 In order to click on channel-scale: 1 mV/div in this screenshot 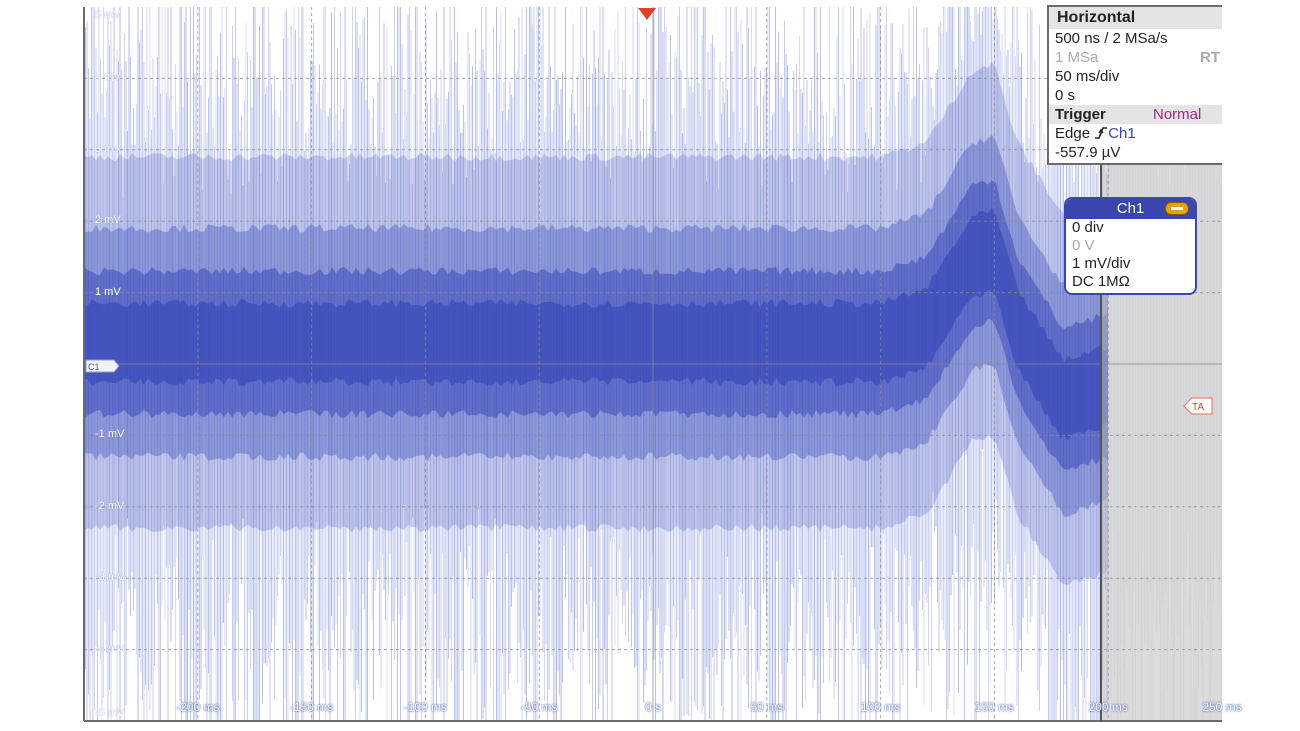, I will do `click(1101, 263)`.